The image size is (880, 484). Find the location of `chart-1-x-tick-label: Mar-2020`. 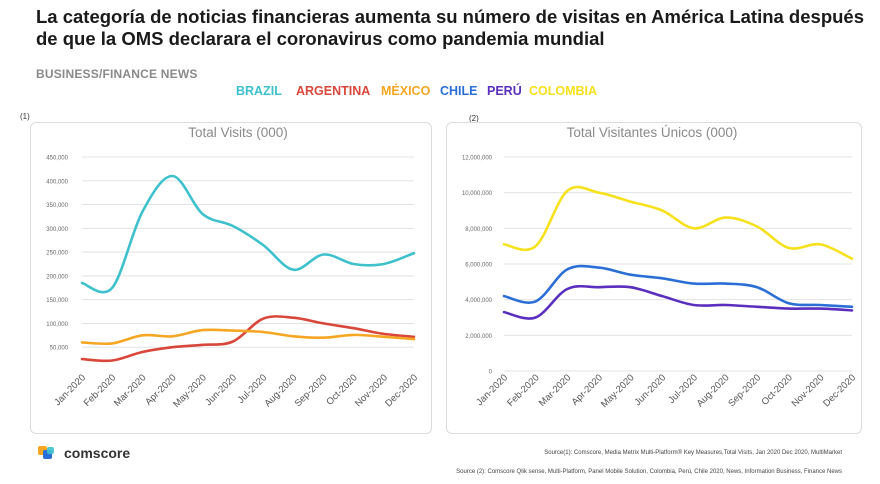

chart-1-x-tick-label: Mar-2020 is located at coordinates (130, 390).